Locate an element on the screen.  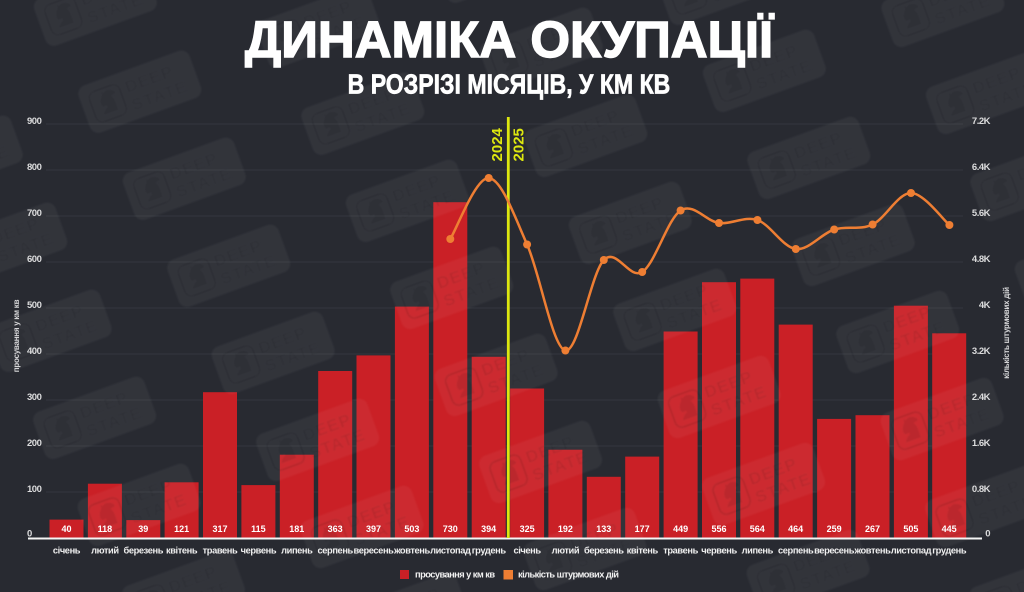
svg-text: 4.8K is located at coordinates (981, 259).